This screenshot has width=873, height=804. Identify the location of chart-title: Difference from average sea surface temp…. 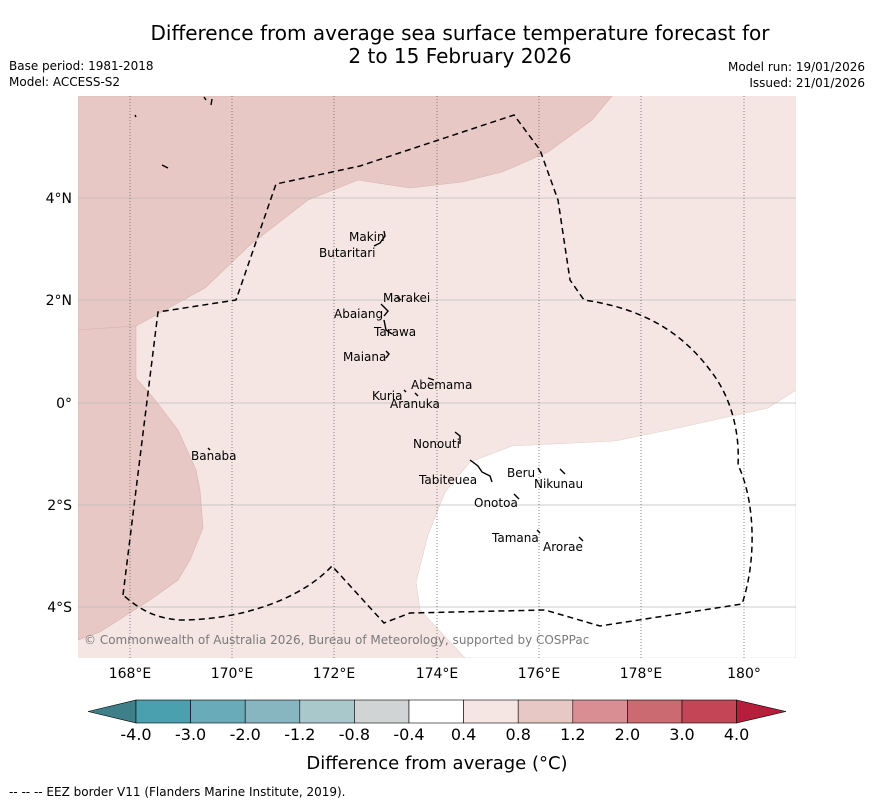
(436, 45).